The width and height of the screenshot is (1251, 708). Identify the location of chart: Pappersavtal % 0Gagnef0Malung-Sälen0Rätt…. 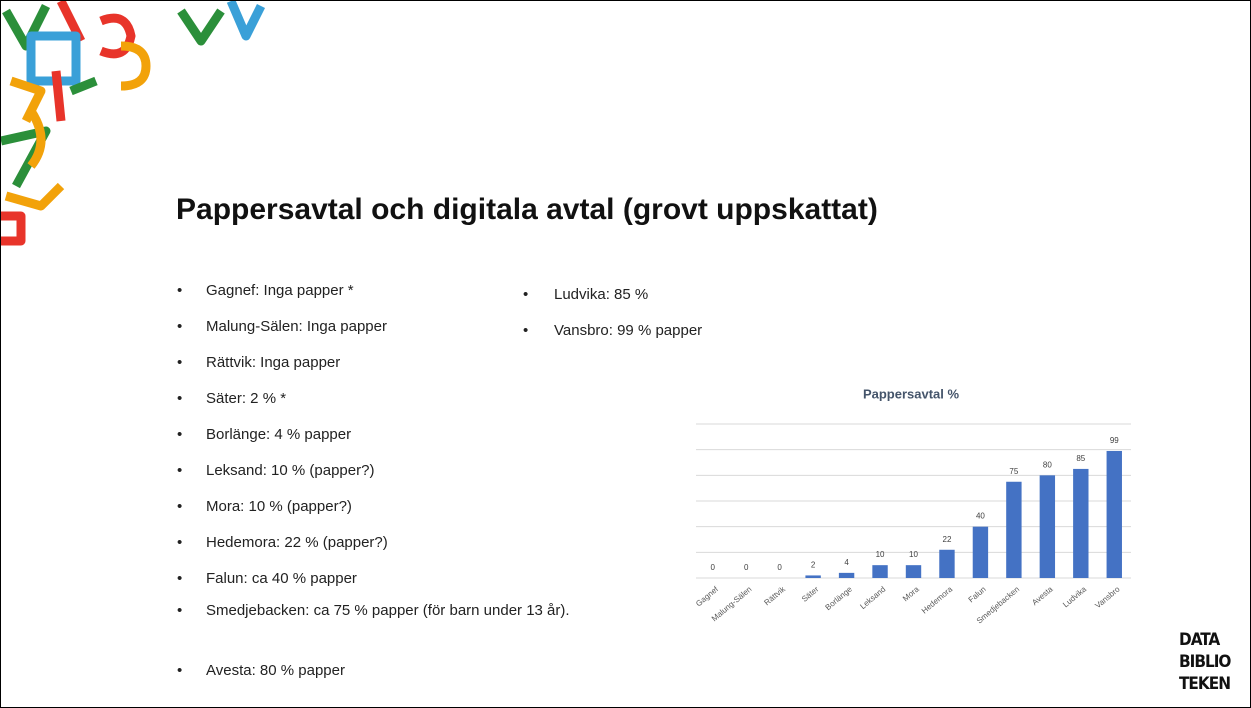
(912, 506).